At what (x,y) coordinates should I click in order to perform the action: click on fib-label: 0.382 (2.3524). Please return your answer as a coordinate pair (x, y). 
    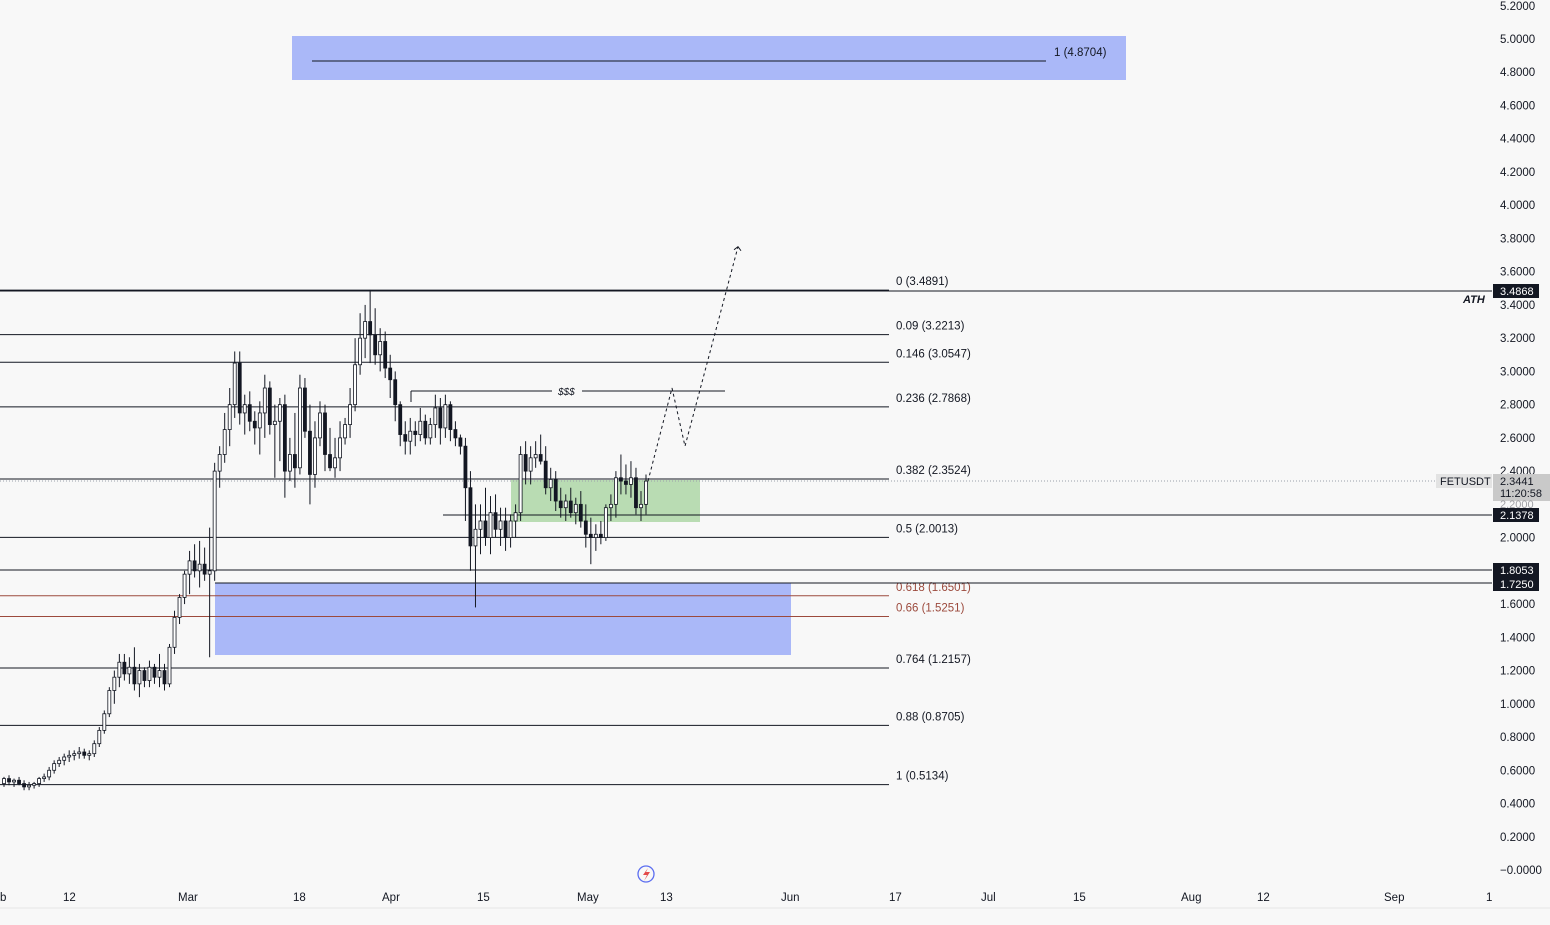
    Looking at the image, I should click on (933, 471).